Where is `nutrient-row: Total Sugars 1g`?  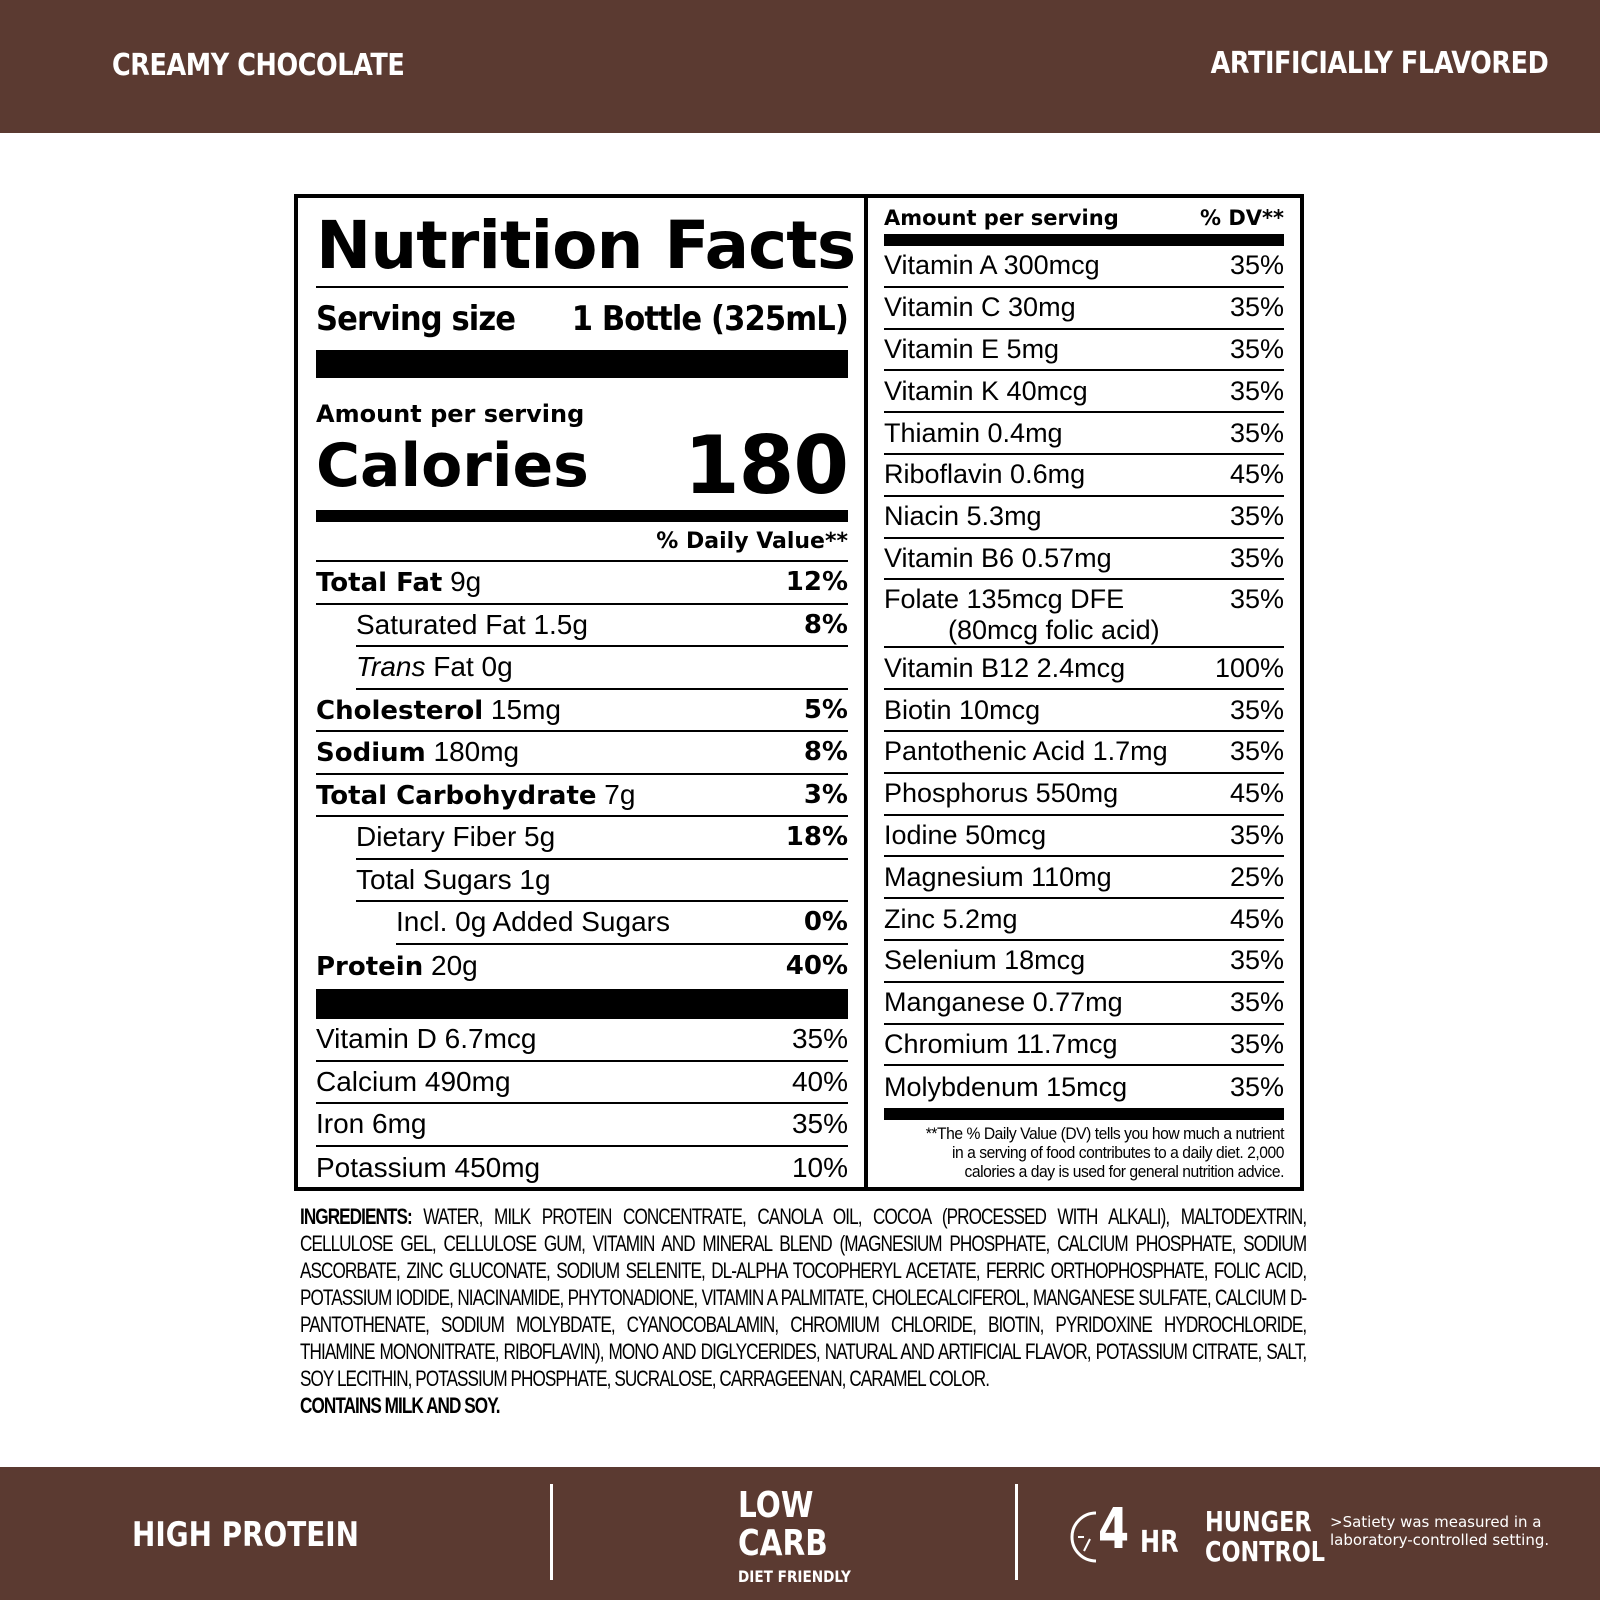 nutrient-row: Total Sugars 1g is located at coordinates (602, 881).